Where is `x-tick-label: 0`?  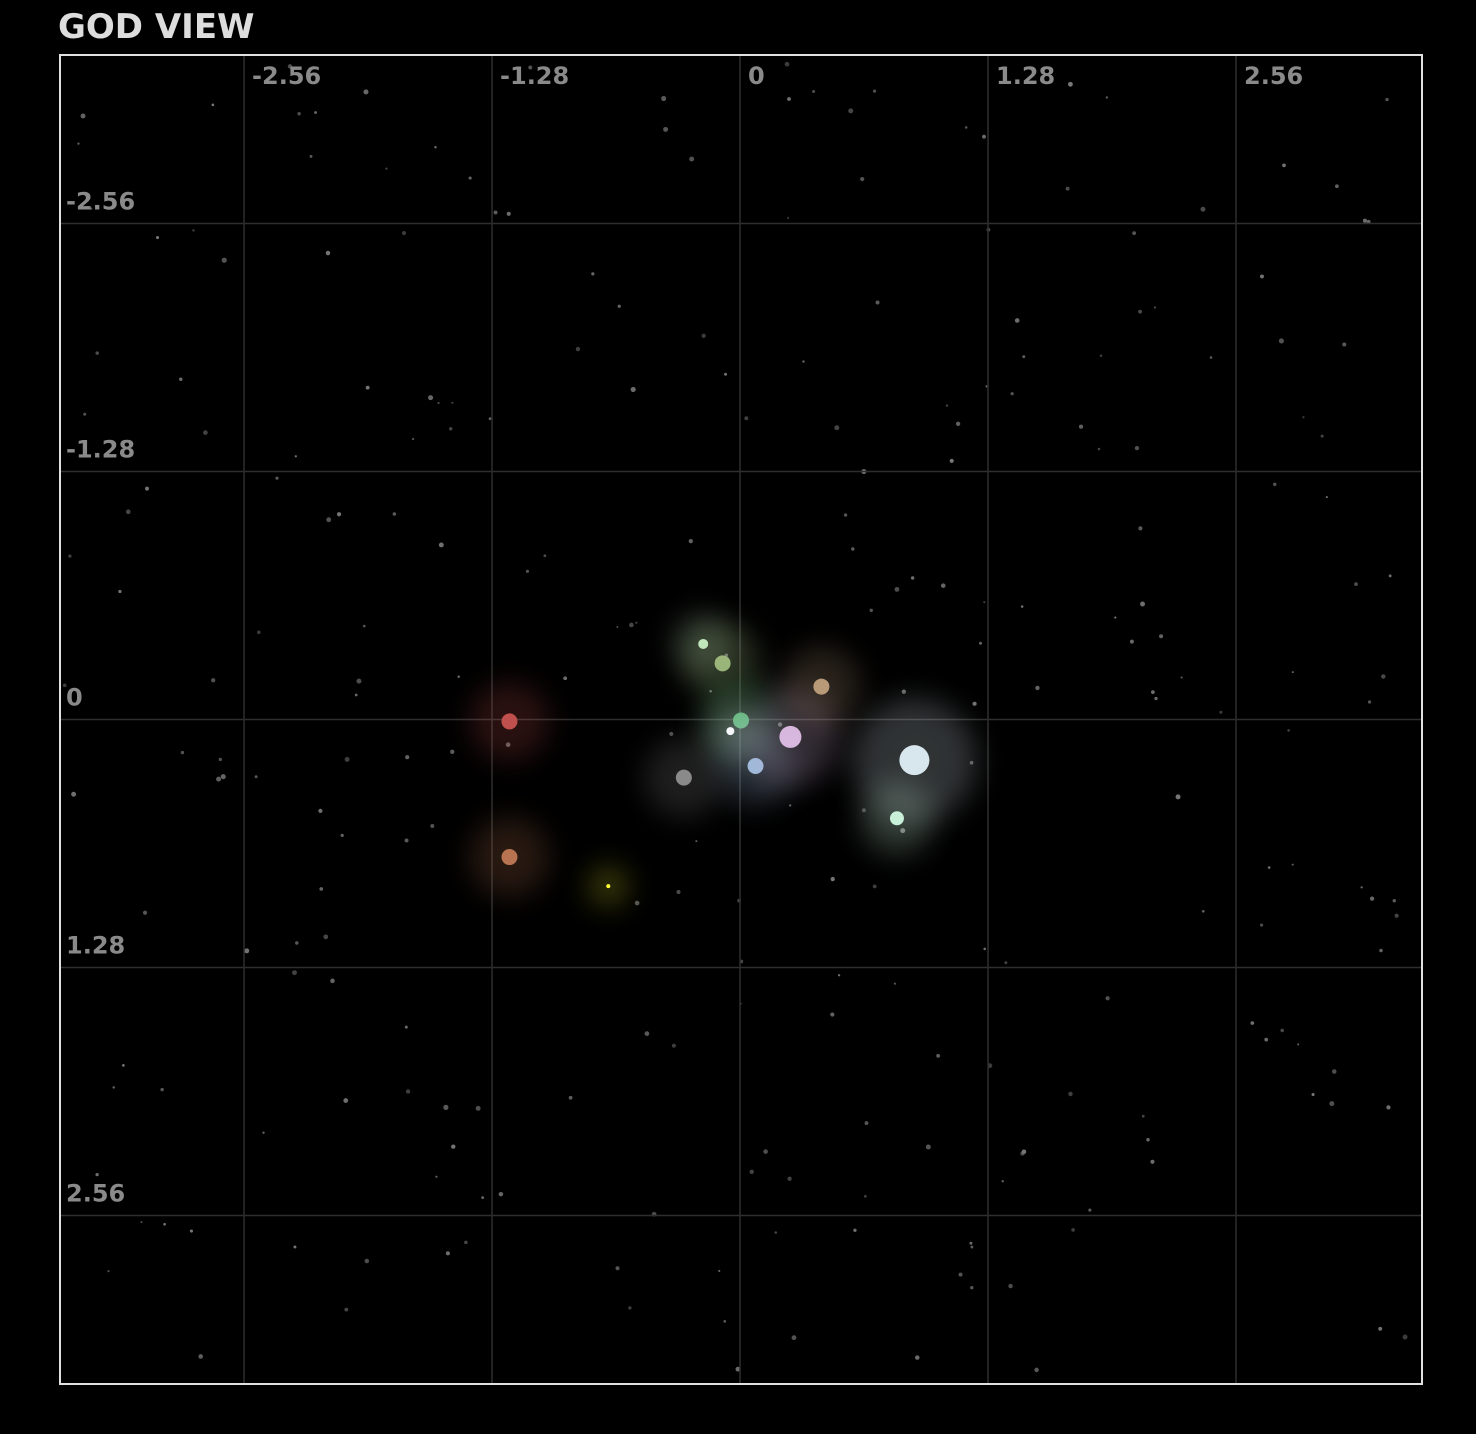 x-tick-label: 0 is located at coordinates (756, 76).